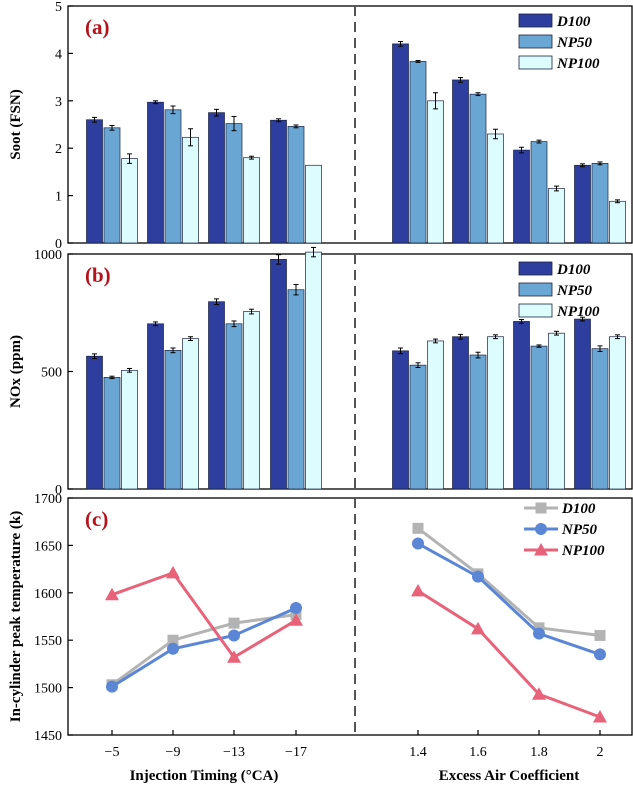 The width and height of the screenshot is (633, 785). What do you see at coordinates (58, 54) in the screenshot?
I see `y-tick-label: 4` at bounding box center [58, 54].